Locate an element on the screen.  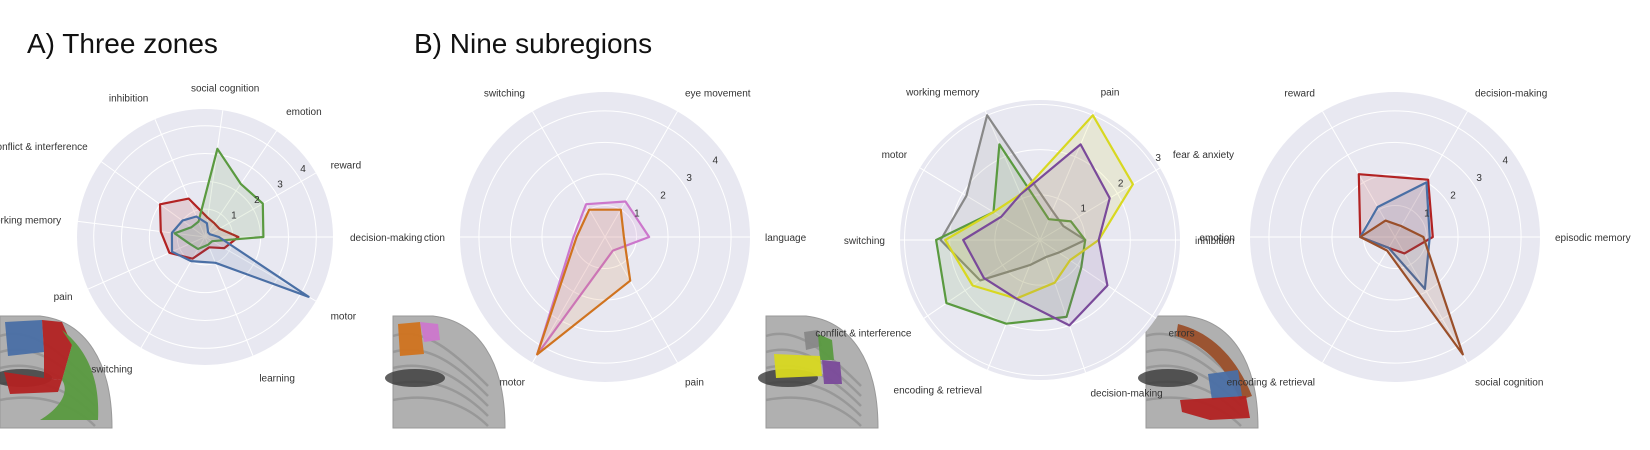
axis-label: fear & anxiety is located at coordinates (1203, 155).